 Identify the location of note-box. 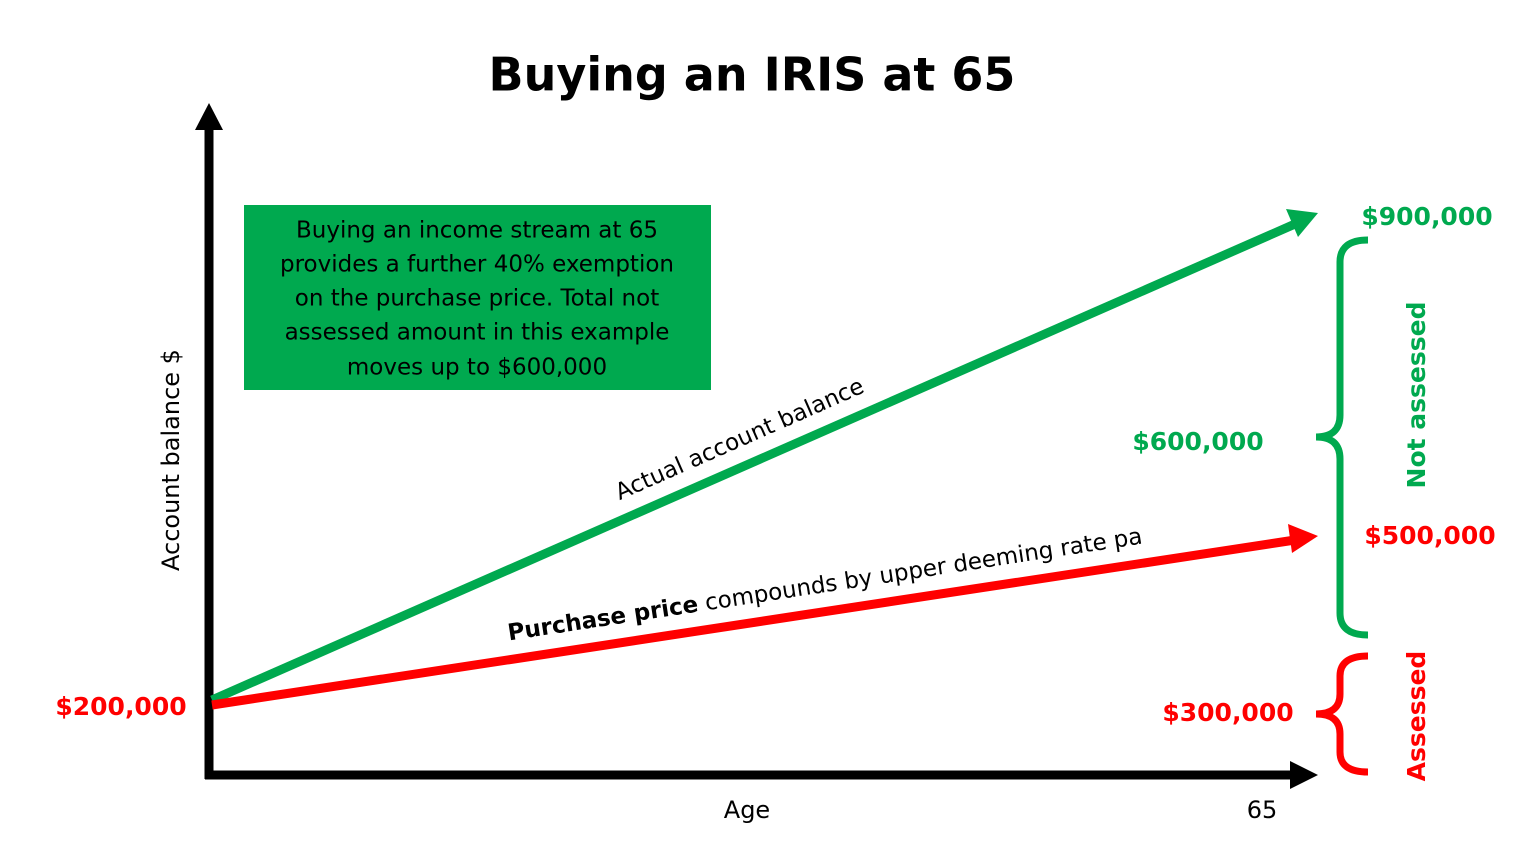
(477, 297).